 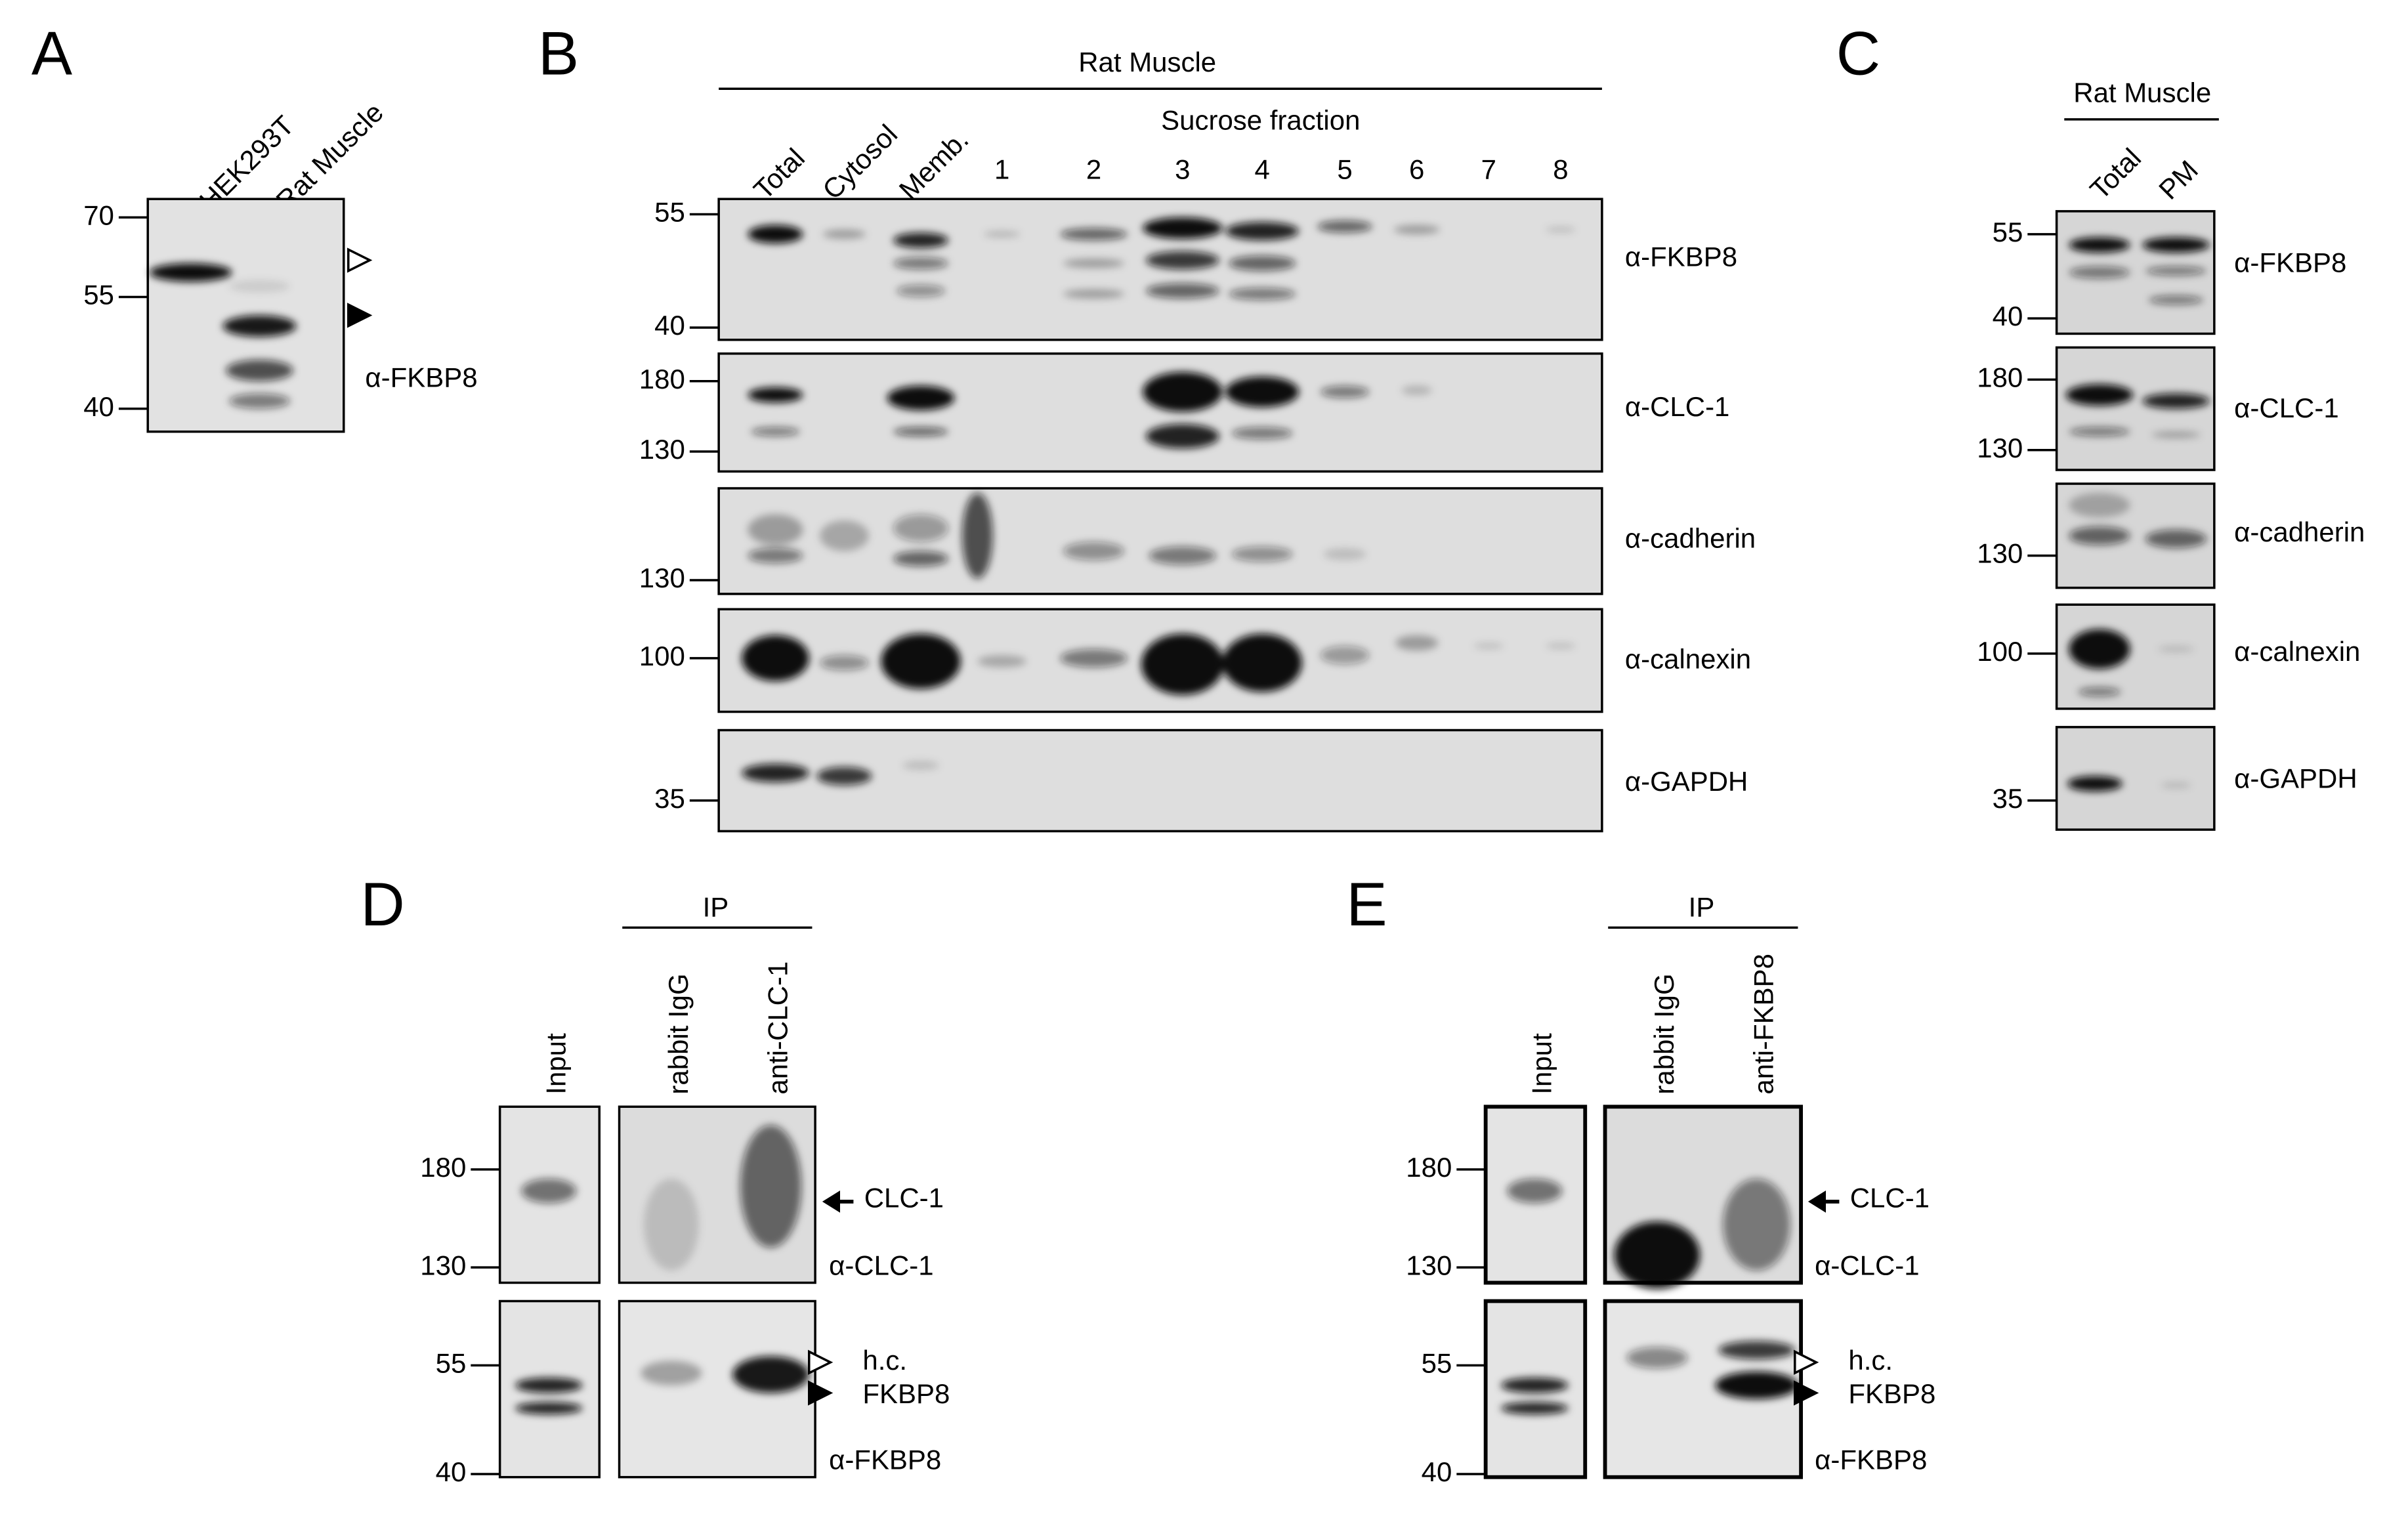 What do you see at coordinates (1867, 1265) in the screenshot?
I see `antibody-label: α-CLC-1` at bounding box center [1867, 1265].